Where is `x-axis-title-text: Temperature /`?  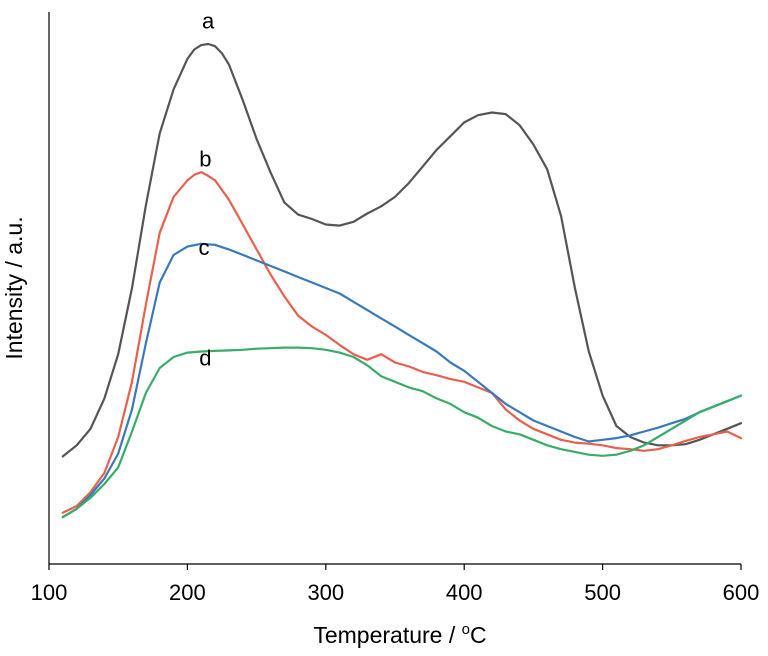
x-axis-title-text: Temperature / is located at coordinates (387, 635).